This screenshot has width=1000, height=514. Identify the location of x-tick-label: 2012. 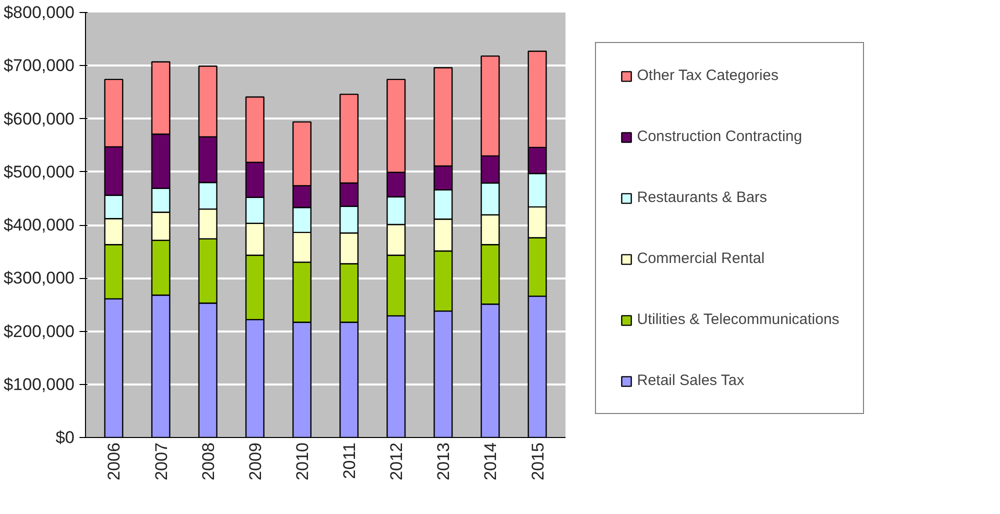
(396, 461).